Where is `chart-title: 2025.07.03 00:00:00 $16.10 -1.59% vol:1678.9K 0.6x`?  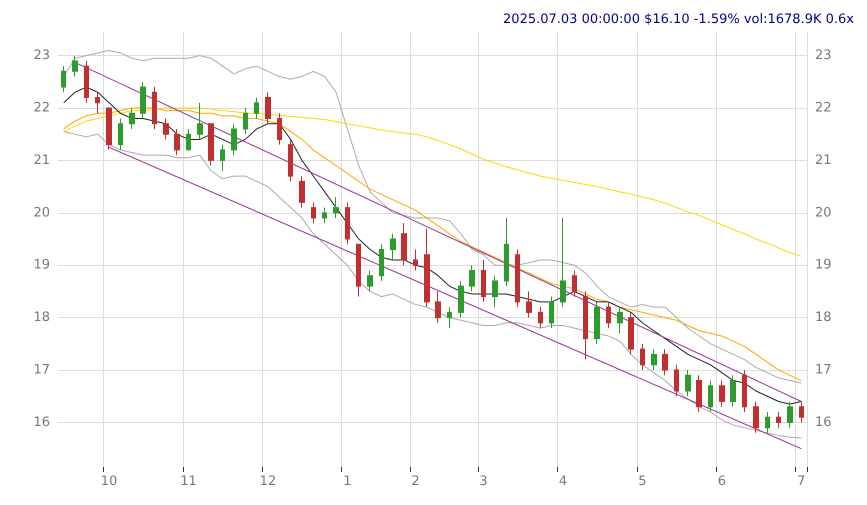
chart-title: 2025.07.03 00:00:00 $16.10 -1.59% vol:1678.9K 0.6x is located at coordinates (678, 19).